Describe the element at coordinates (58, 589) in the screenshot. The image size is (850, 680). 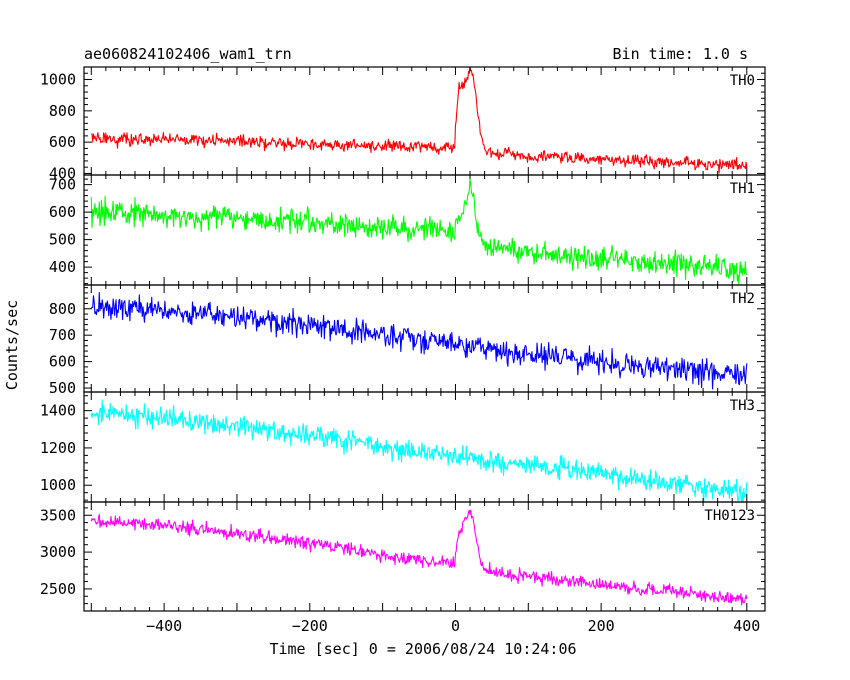
I see `y-tick-label: 2500` at that location.